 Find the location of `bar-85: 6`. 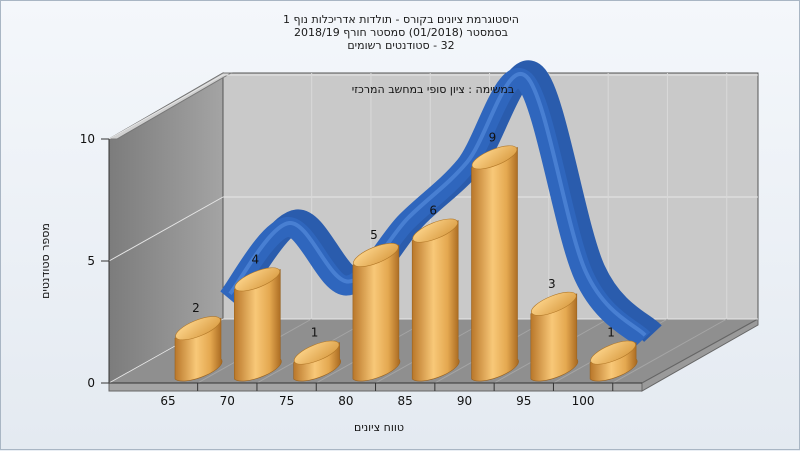

bar-85: 6 is located at coordinates (435, 293).